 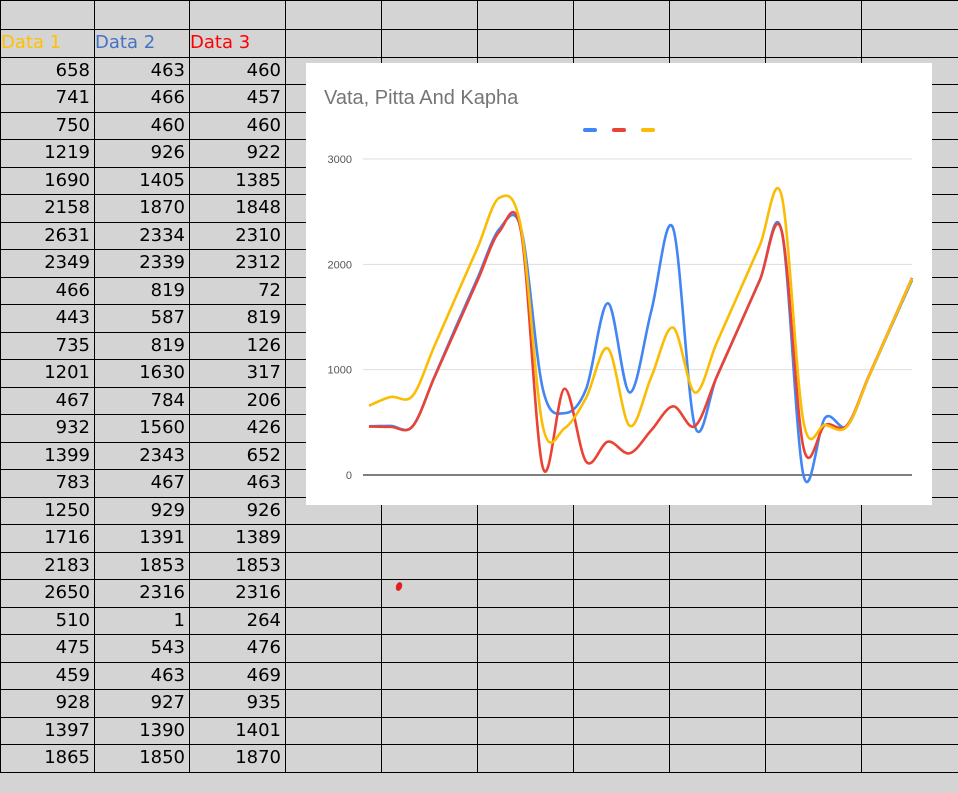 What do you see at coordinates (142, 730) in the screenshot?
I see `data-cell: 1390` at bounding box center [142, 730].